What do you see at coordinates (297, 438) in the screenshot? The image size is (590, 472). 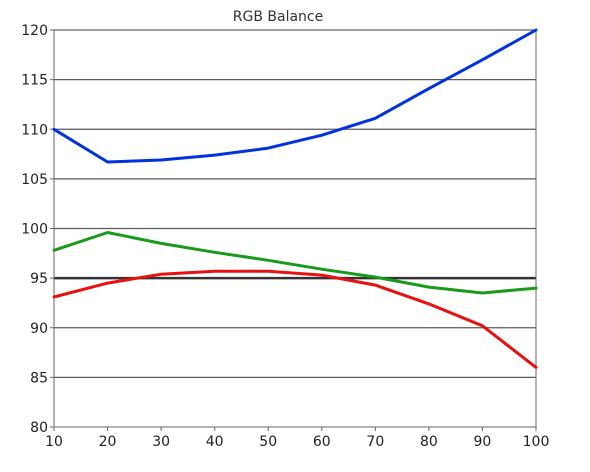 I see `x-axis: 10 20 30 40 50 60 70 80 90 100` at bounding box center [297, 438].